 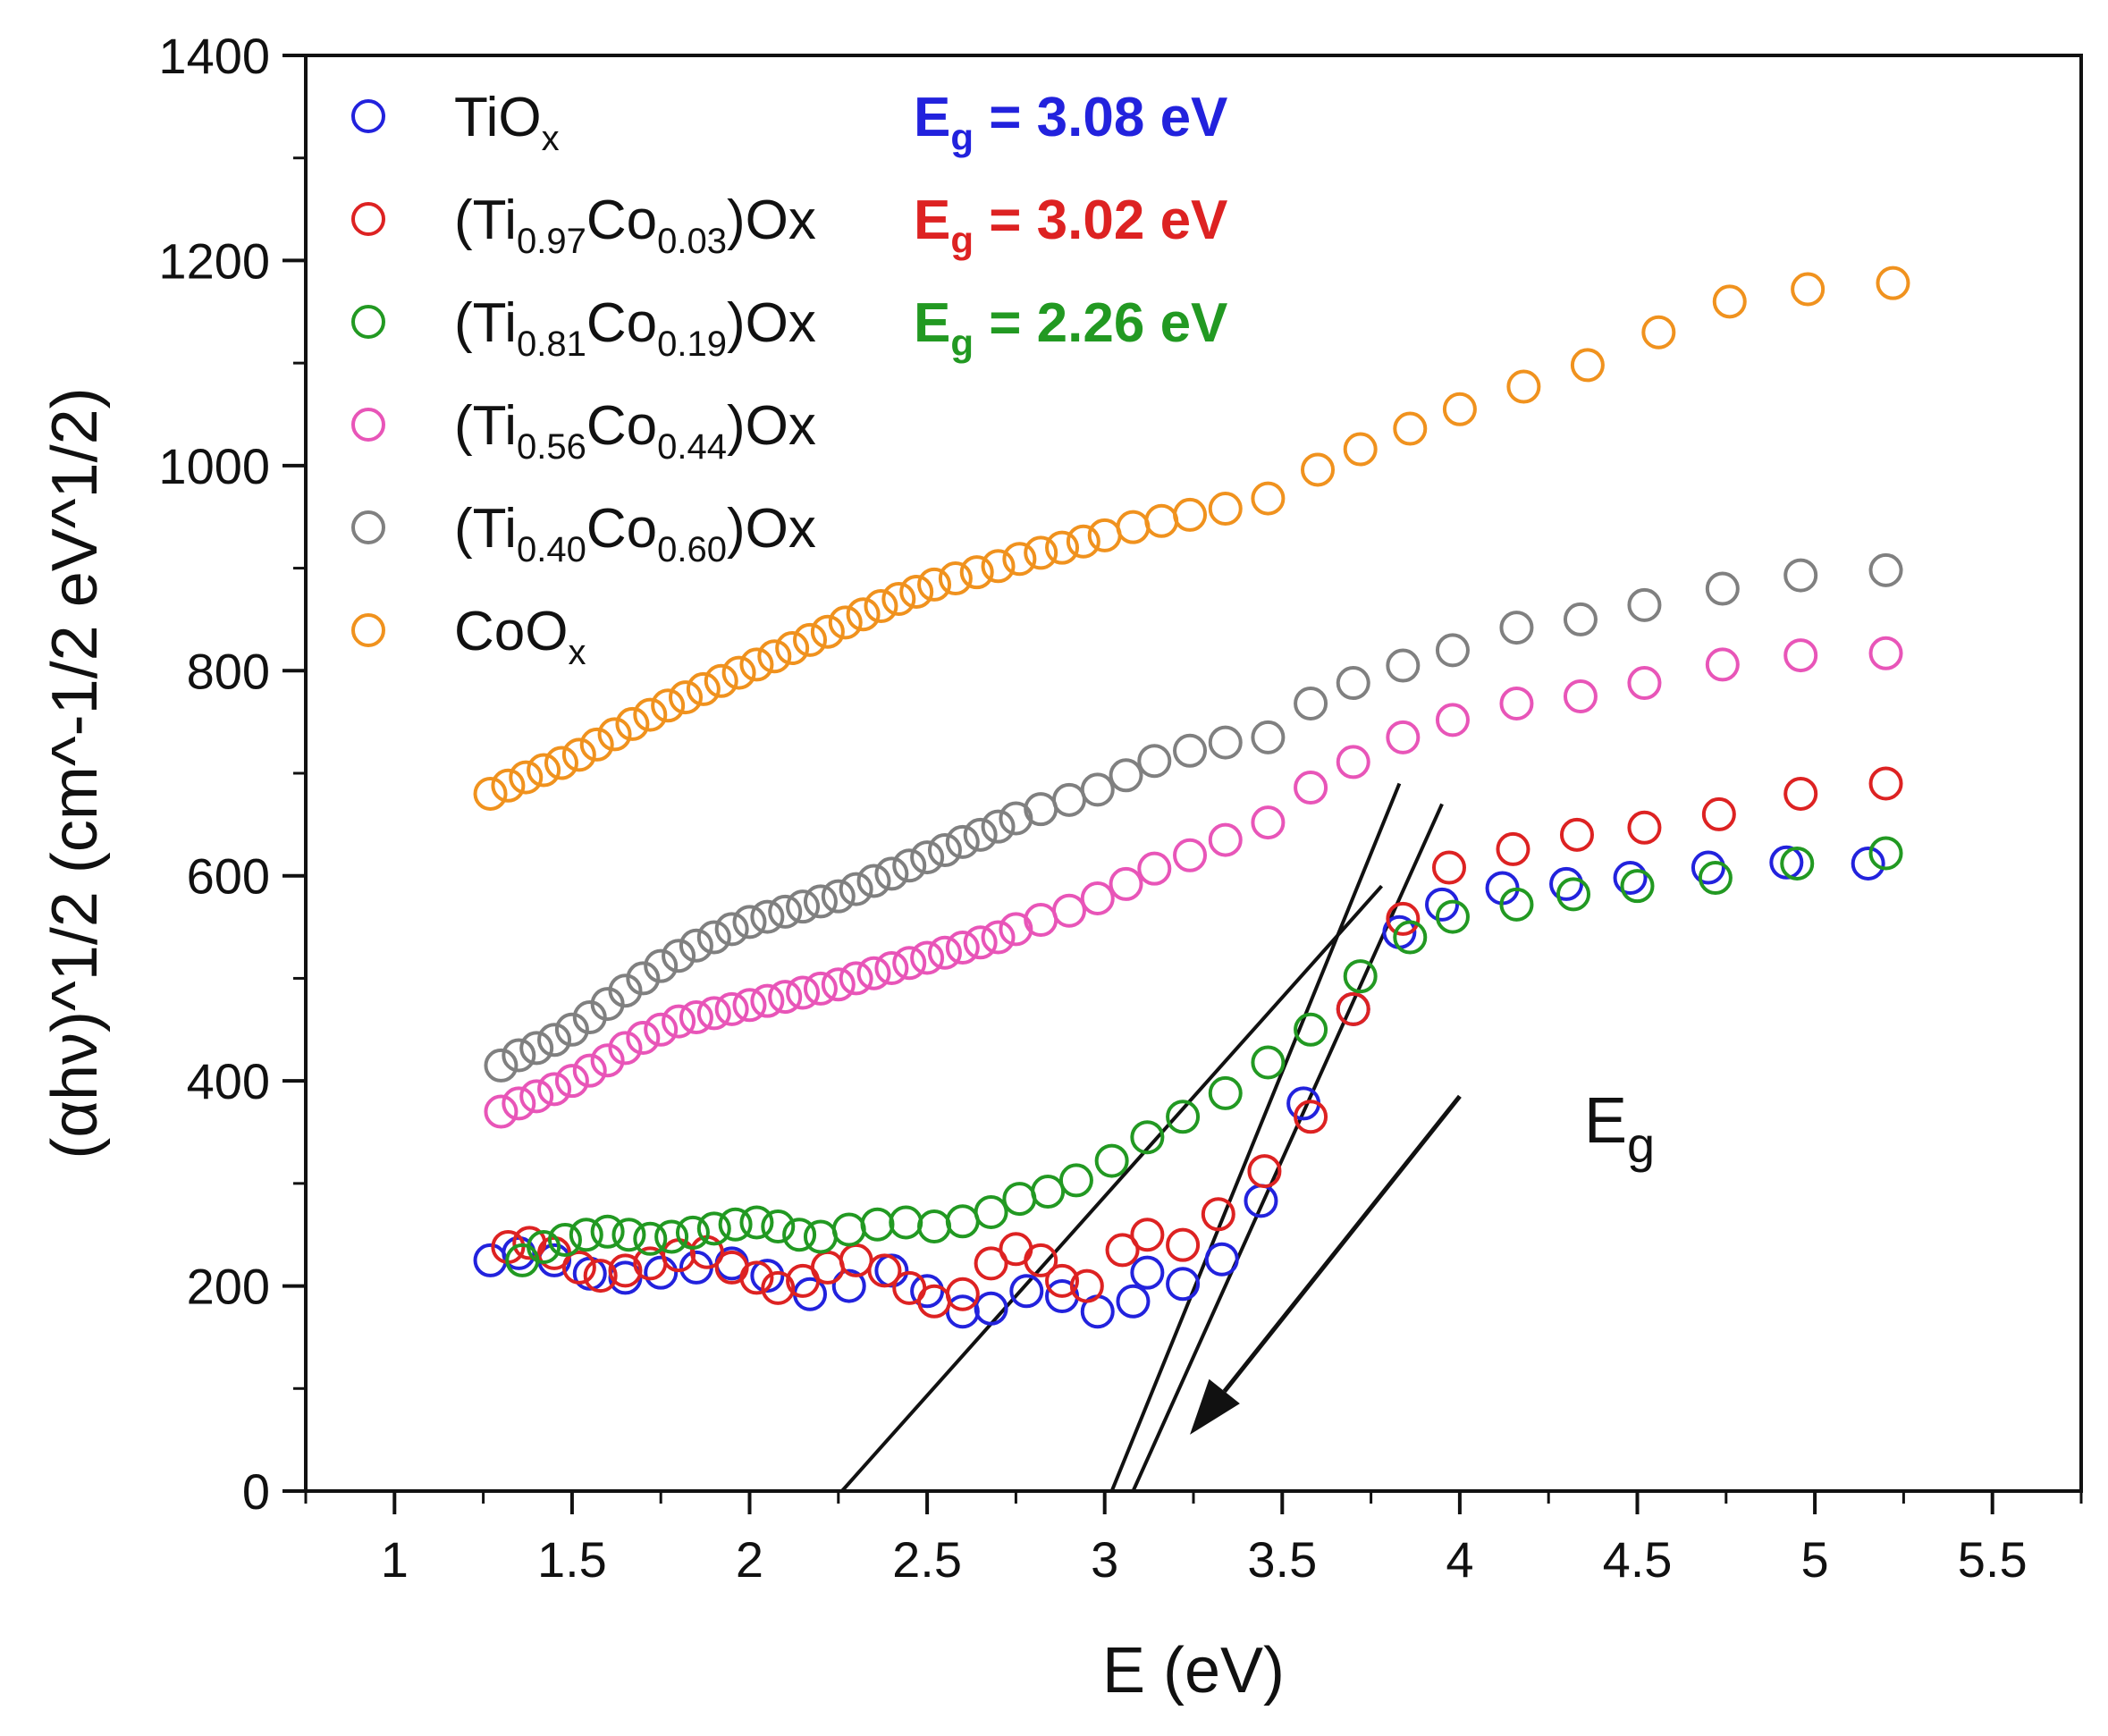 What do you see at coordinates (395, 1559) in the screenshot?
I see `x-tick-label: 1` at bounding box center [395, 1559].